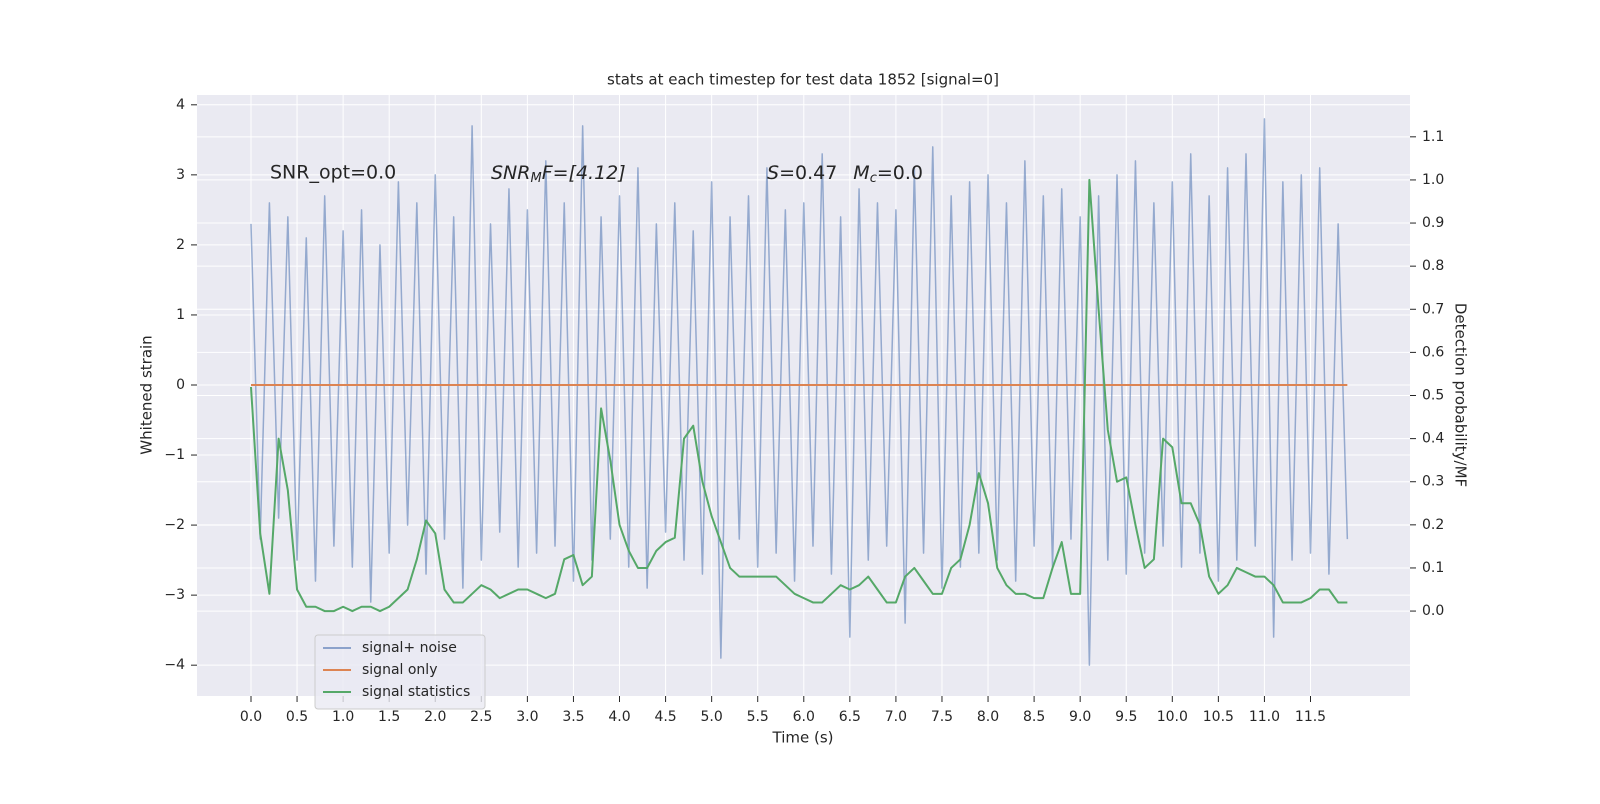  Describe the element at coordinates (1433, 396) in the screenshot. I see `y2-tick-label: 0.5` at that location.